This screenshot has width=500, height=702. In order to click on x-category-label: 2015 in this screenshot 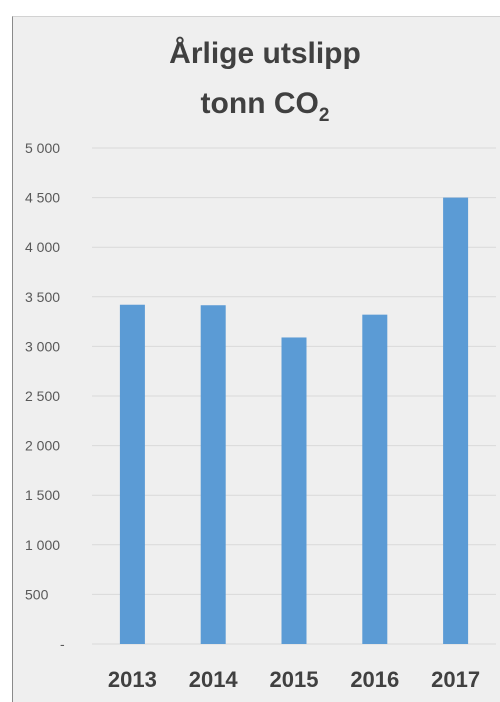, I will do `click(294, 679)`.